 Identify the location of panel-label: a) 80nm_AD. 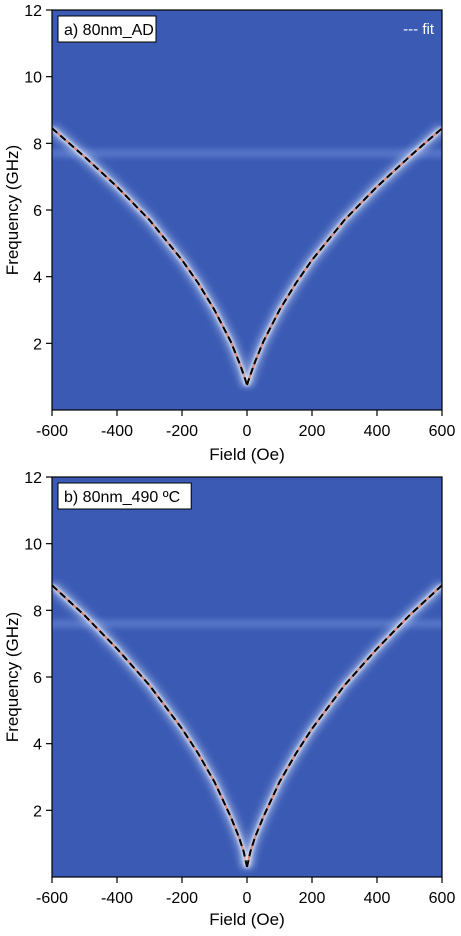
(109, 30).